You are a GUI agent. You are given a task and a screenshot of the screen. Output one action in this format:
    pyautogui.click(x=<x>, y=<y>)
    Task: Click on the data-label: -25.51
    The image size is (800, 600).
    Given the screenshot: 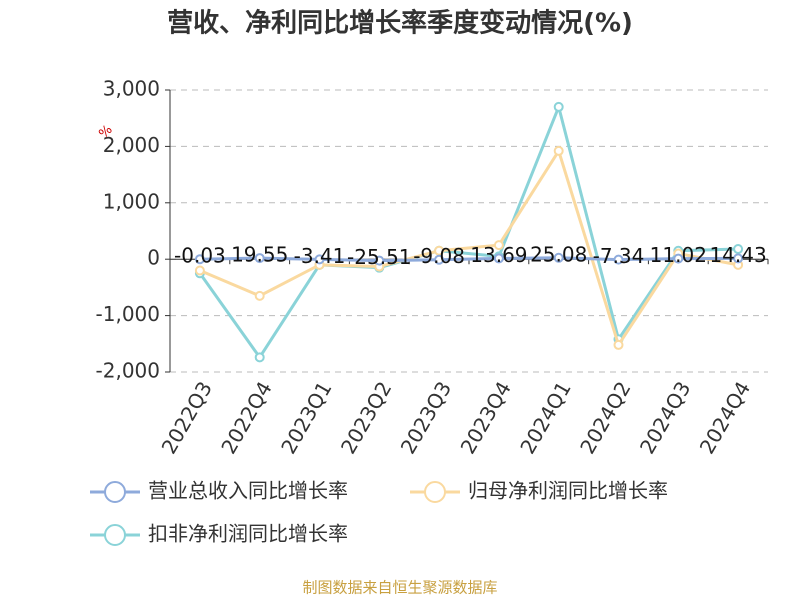 What is the action you would take?
    pyautogui.click(x=379, y=257)
    